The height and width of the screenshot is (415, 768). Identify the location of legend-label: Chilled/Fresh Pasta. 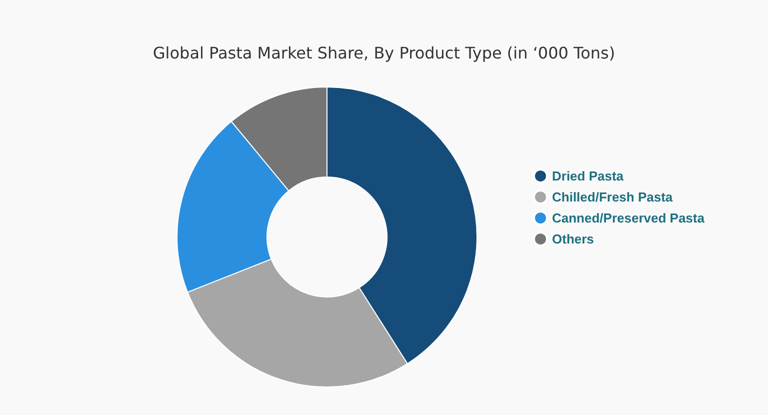
(613, 197).